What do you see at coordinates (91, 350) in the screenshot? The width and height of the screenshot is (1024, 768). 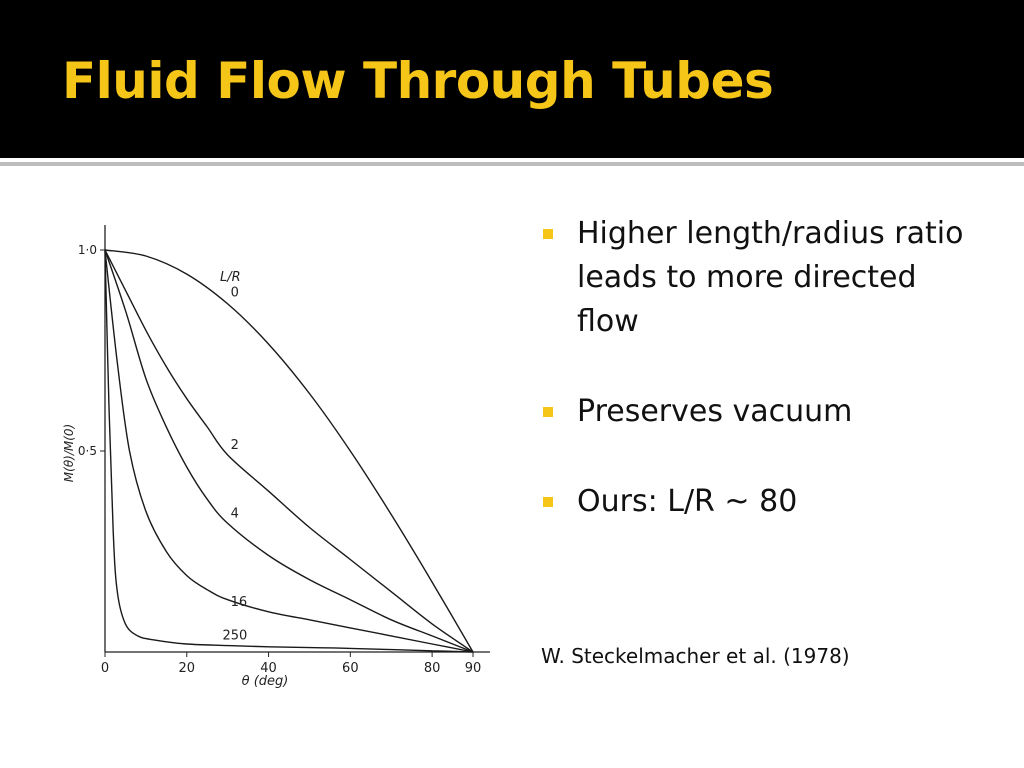 I see `y-tick-group: 0·5 1·0` at bounding box center [91, 350].